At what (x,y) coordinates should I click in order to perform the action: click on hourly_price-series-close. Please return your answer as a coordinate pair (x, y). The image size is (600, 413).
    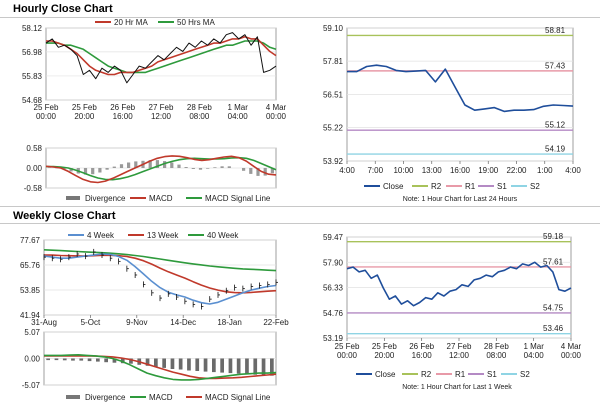
    Looking at the image, I should click on (161, 58).